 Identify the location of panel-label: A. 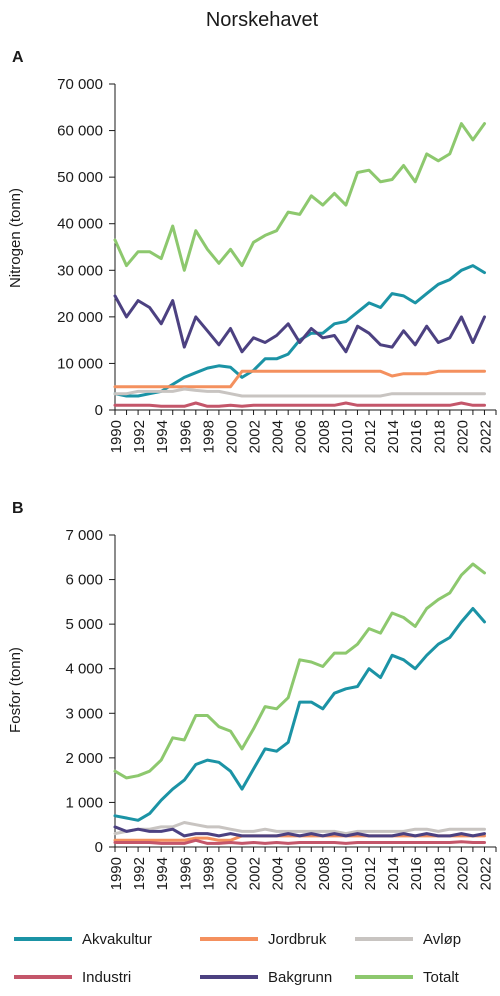
(18, 57).